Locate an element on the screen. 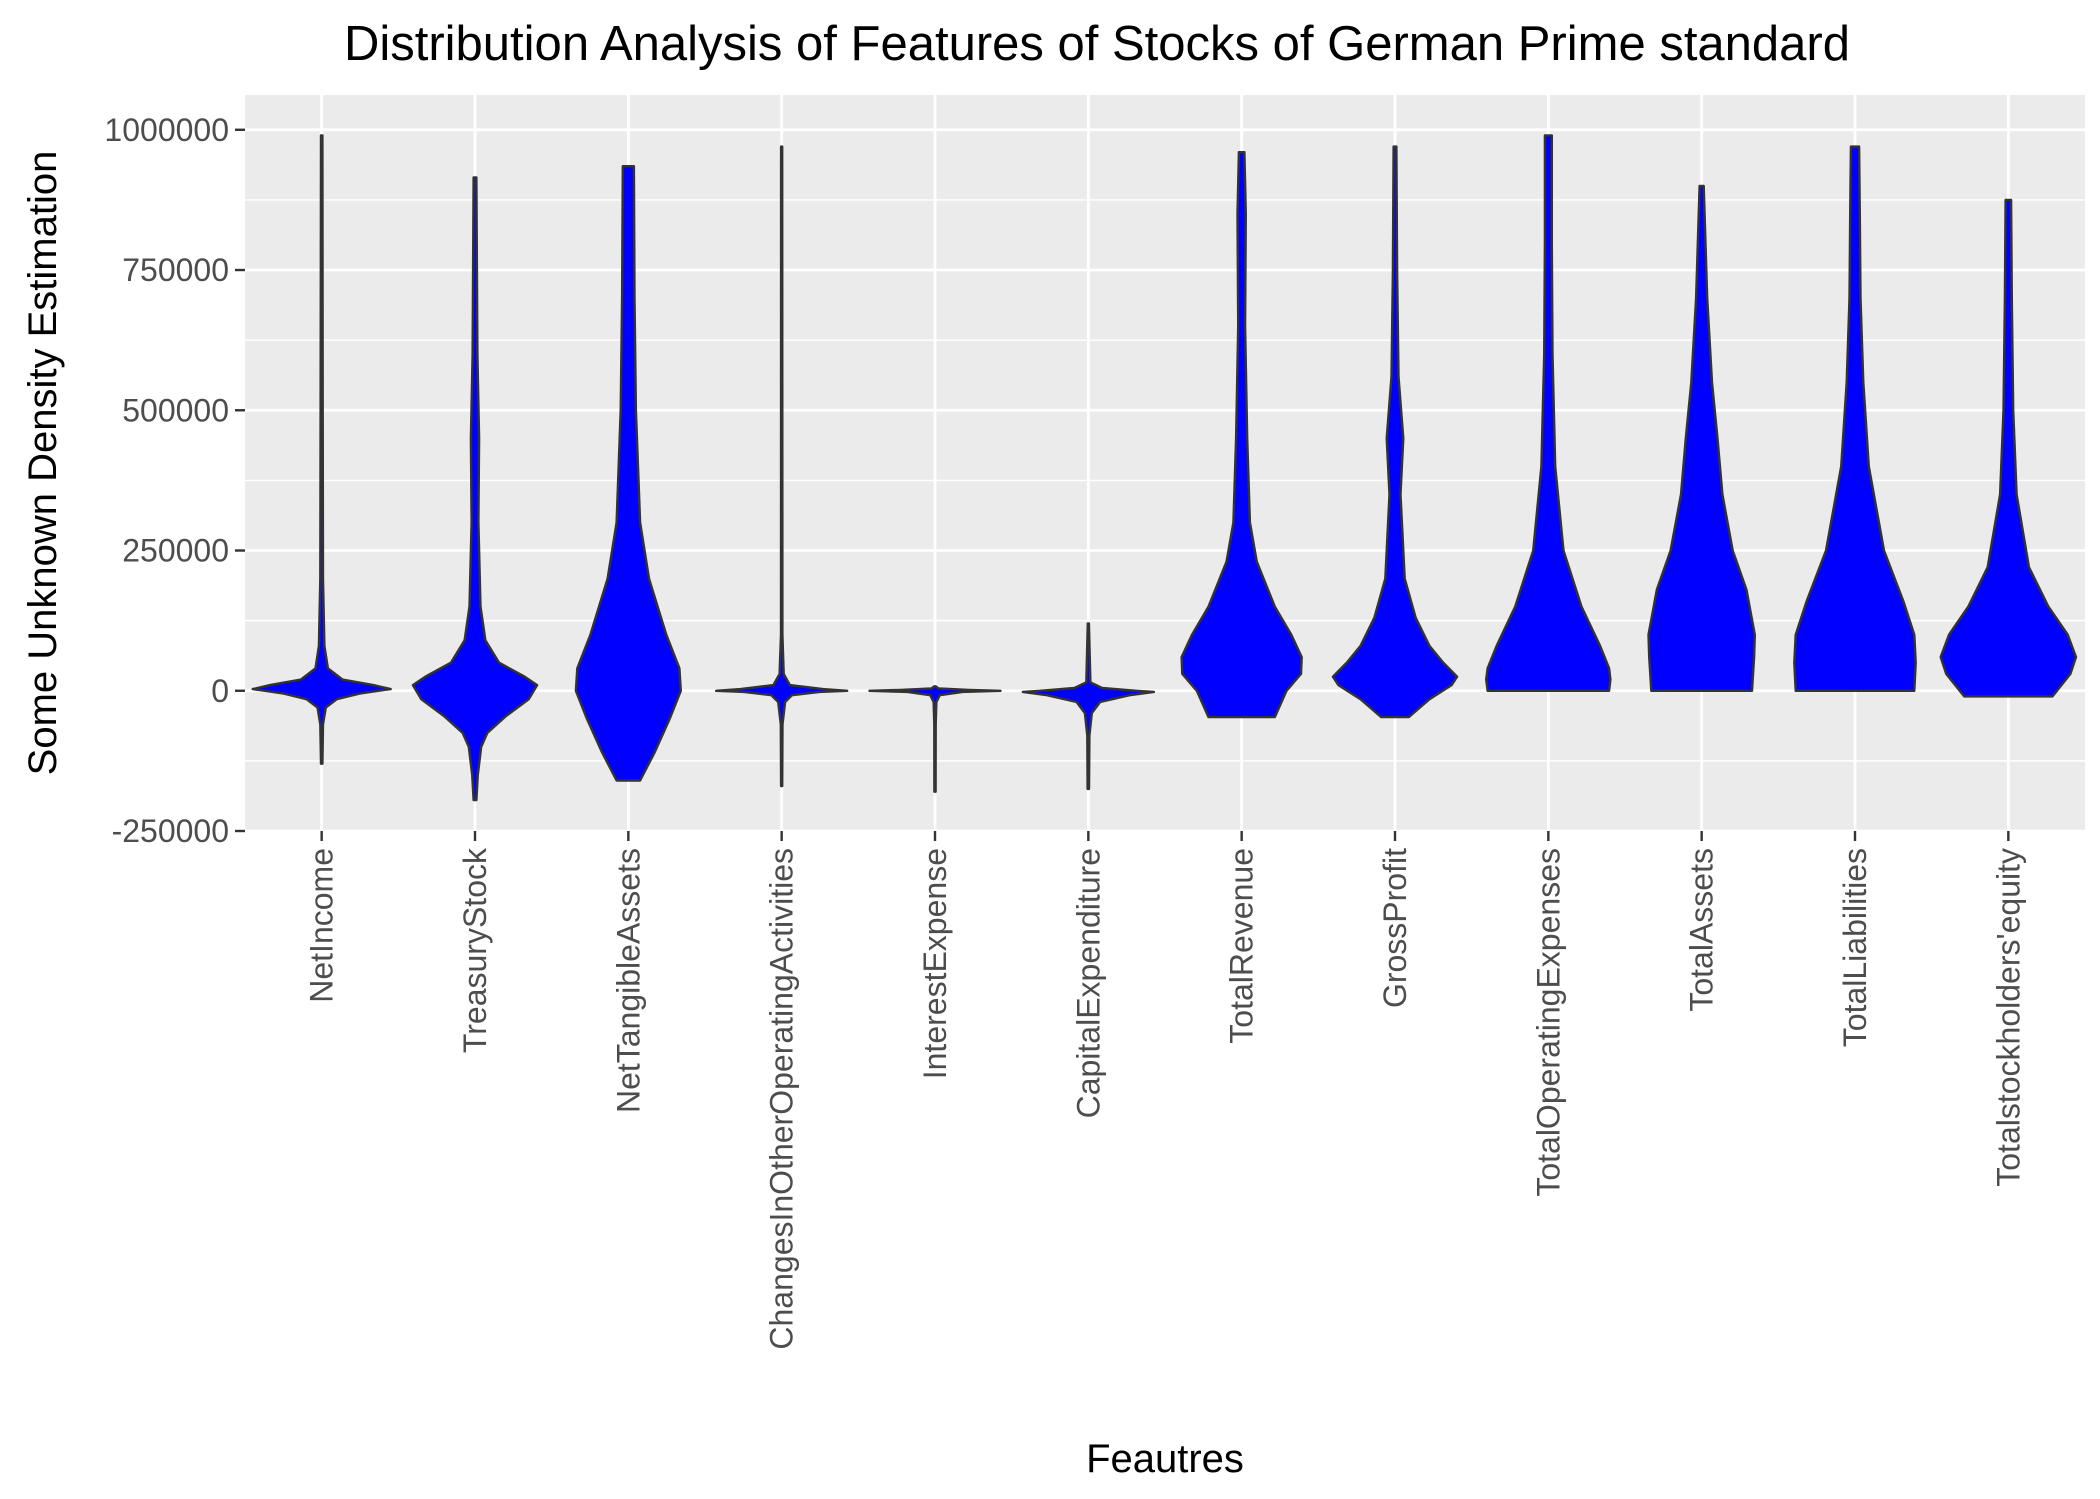  violin-netincome is located at coordinates (321, 449).